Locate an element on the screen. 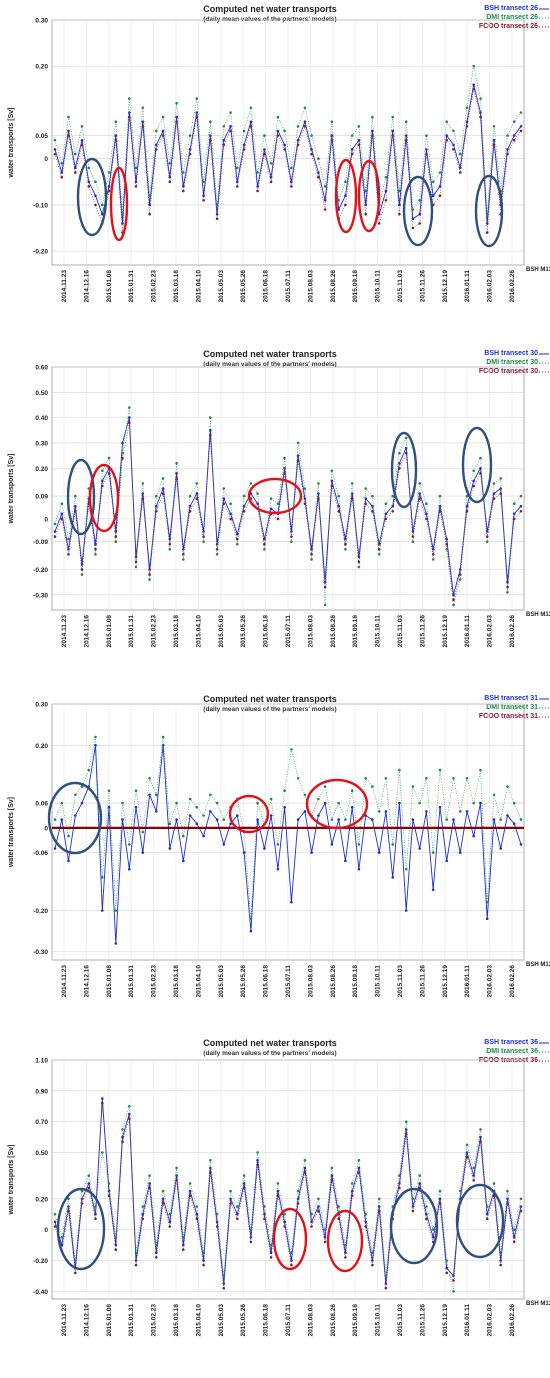 Image resolution: width=550 pixels, height=1378 pixels. legend-entry: FCOO transect 36 is located at coordinates (508, 1060).